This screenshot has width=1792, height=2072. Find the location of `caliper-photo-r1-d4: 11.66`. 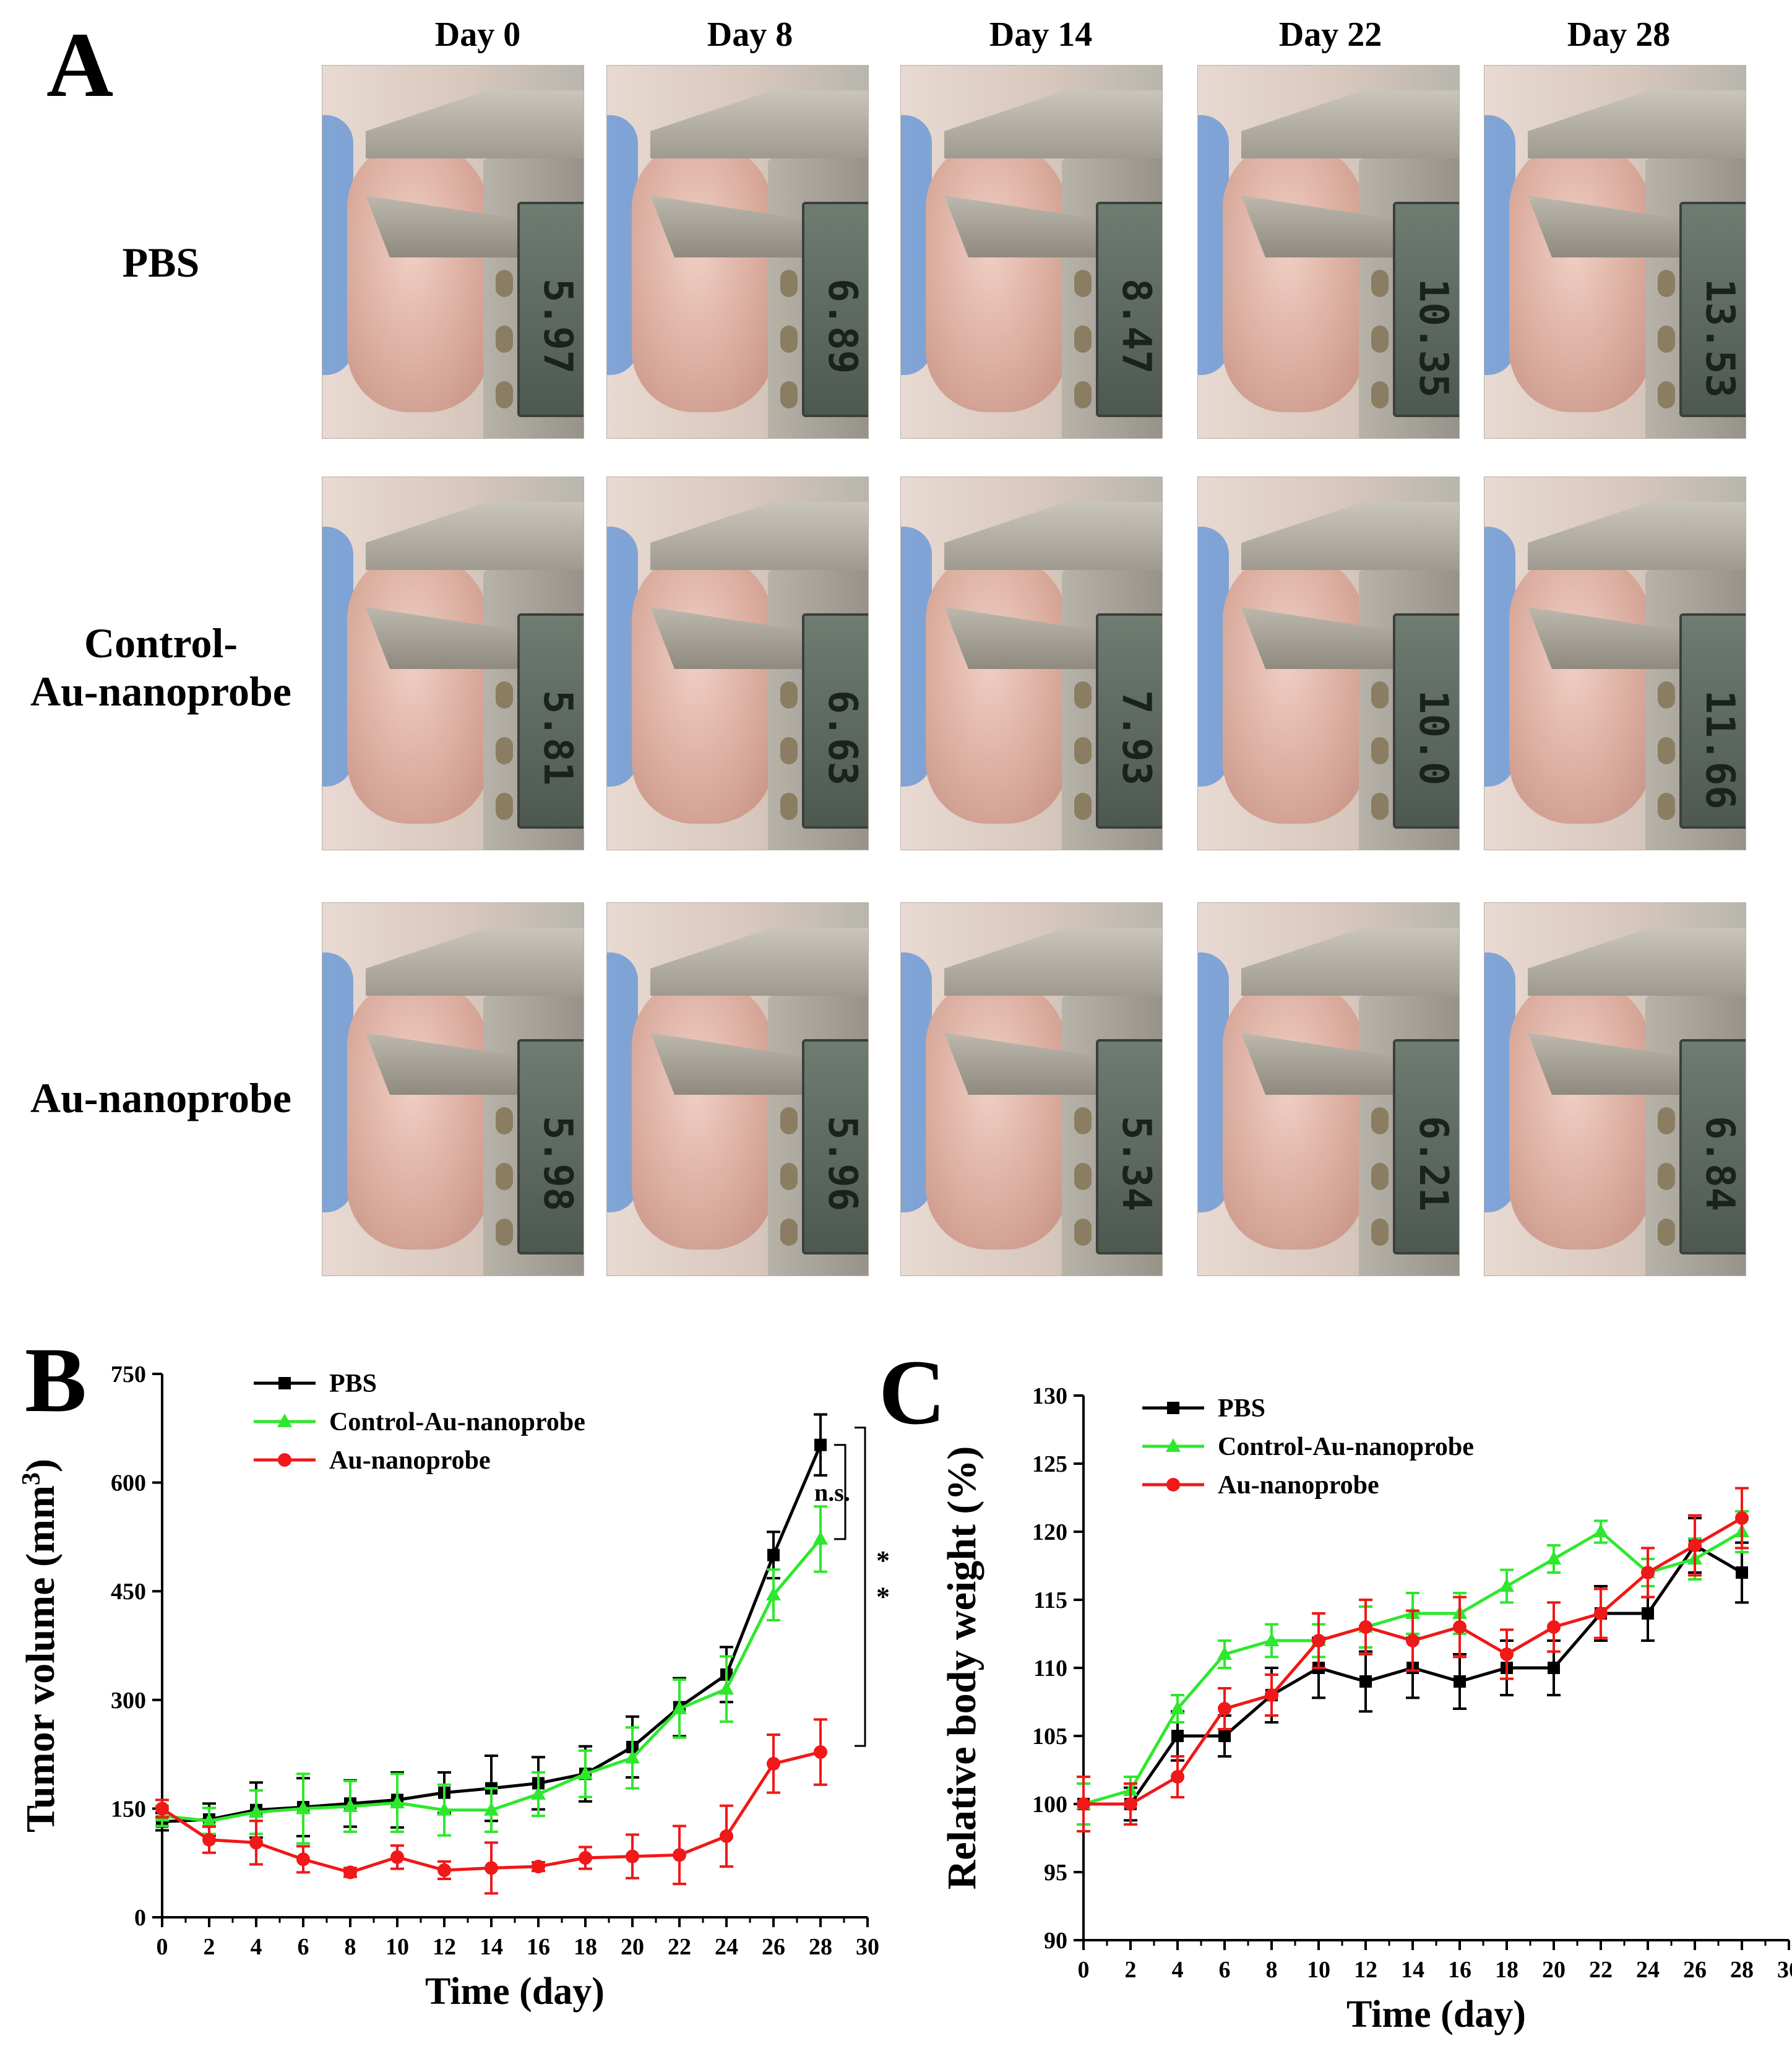

caliper-photo-r1-d4: 11.66 is located at coordinates (1615, 664).